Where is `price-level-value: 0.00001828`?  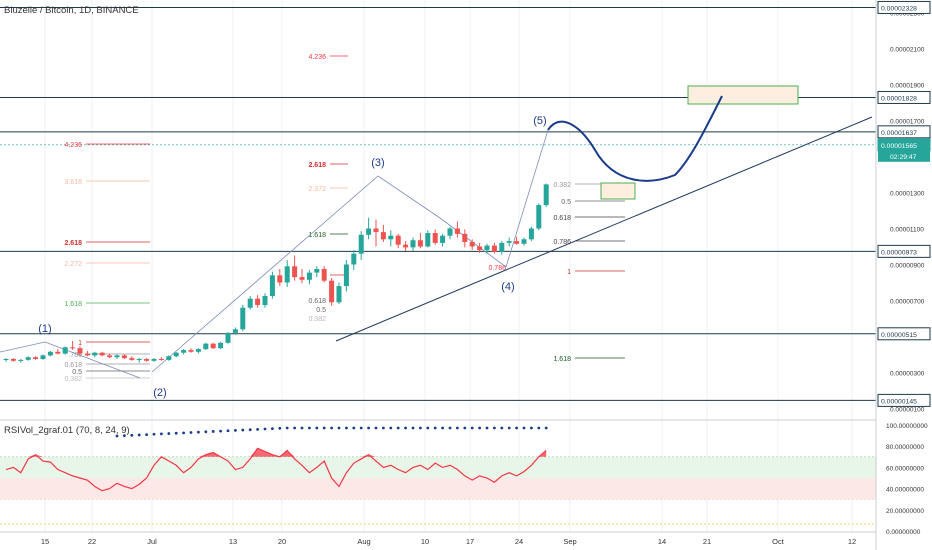
price-level-value: 0.00001828 is located at coordinates (899, 98).